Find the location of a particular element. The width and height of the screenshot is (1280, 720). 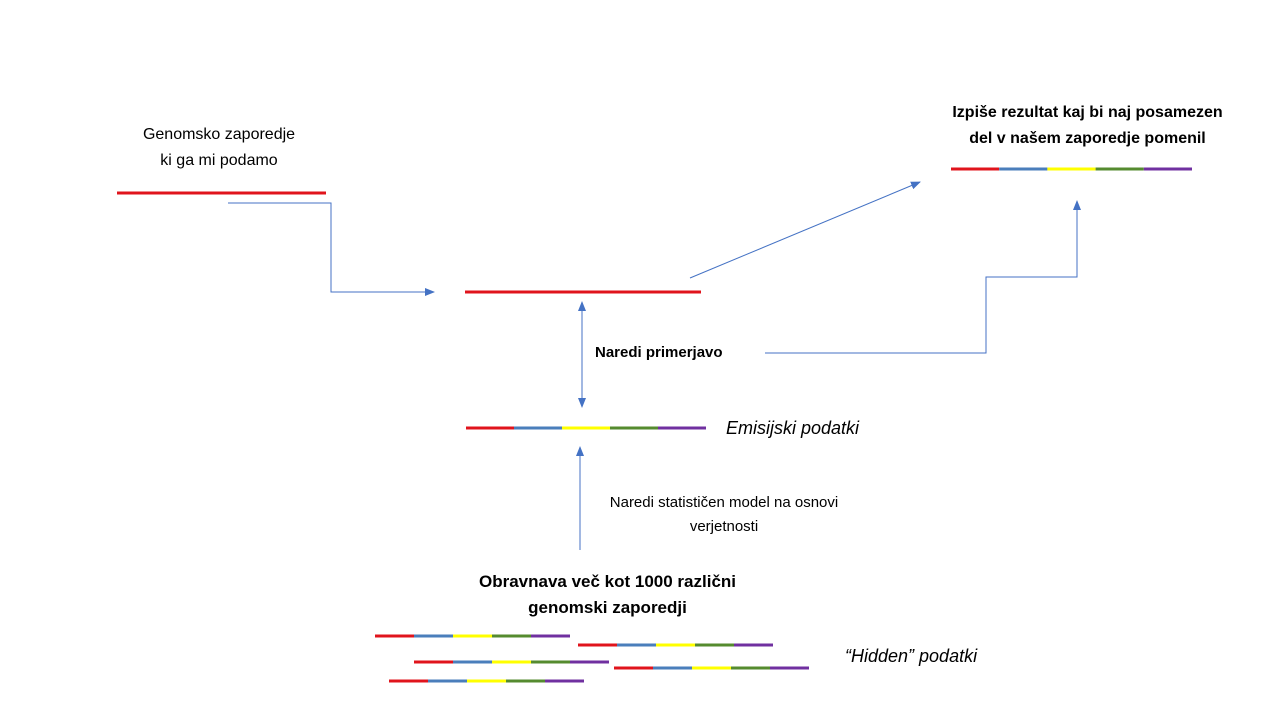

hidden-data-label: “Hidden” podatki is located at coordinates (911, 656).